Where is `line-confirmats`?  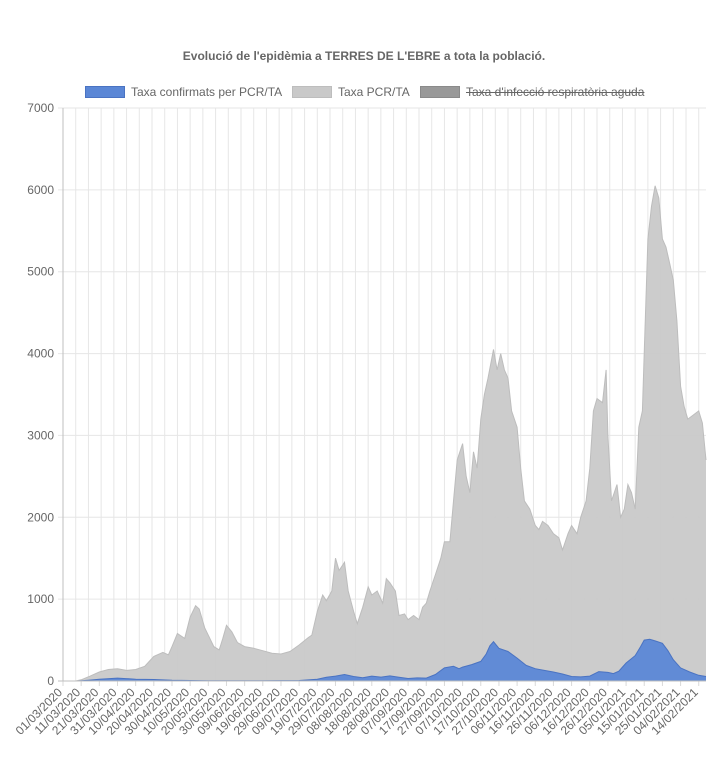
line-confirmats is located at coordinates (385, 660).